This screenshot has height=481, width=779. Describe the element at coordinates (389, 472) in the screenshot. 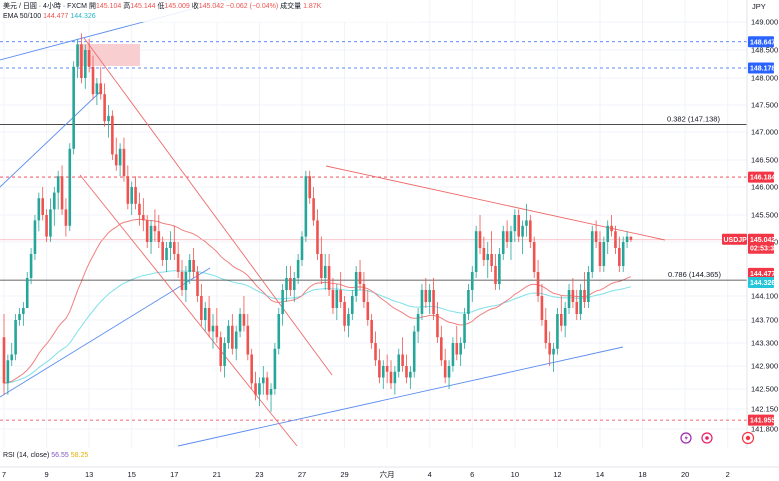

I see `time-axis: 7 9 13 15 17 21 23 27 29 六月 4 6 10 12 14 18 20 2` at that location.